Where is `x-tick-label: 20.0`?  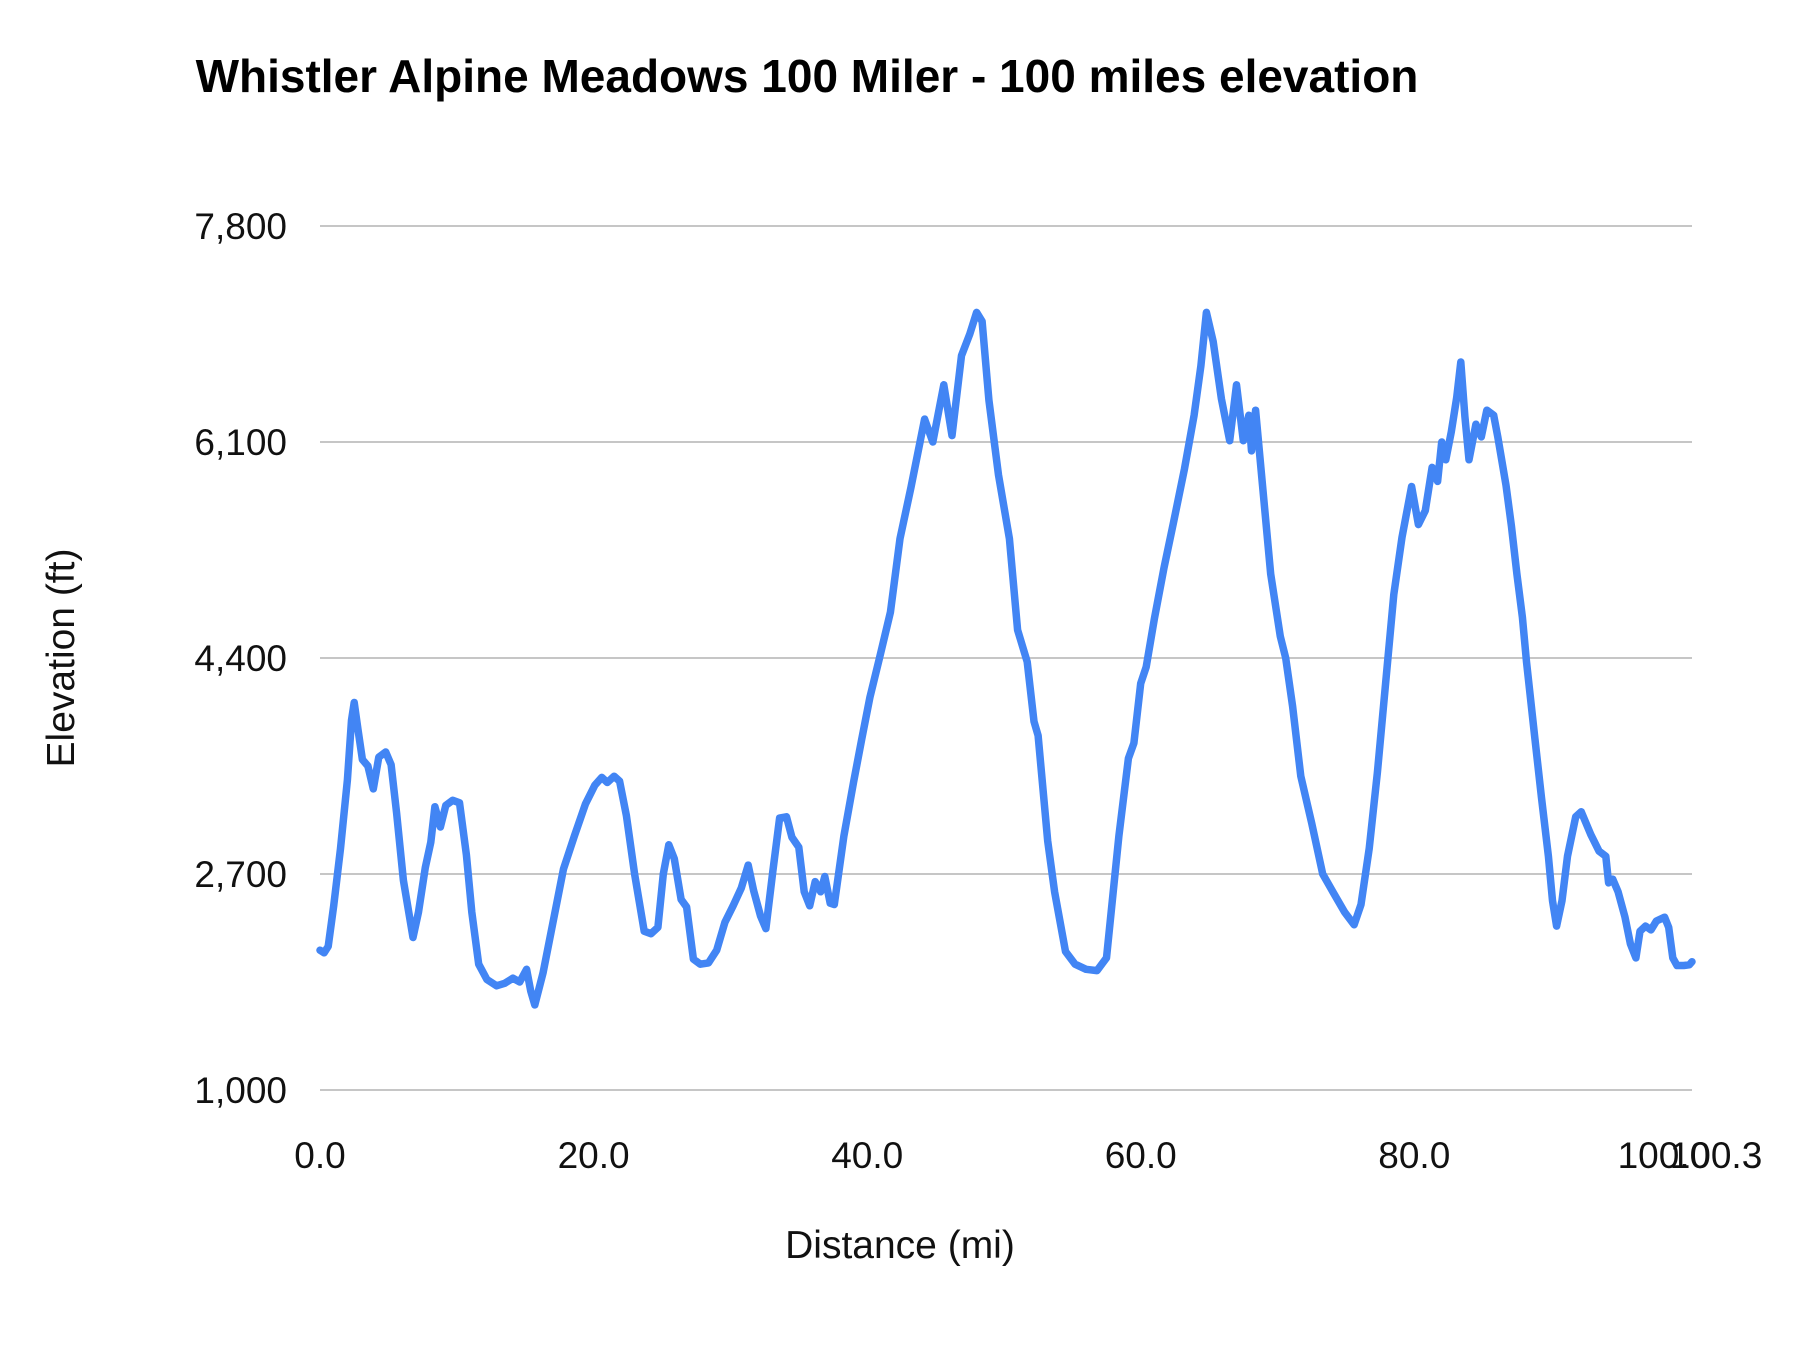 x-tick-label: 20.0 is located at coordinates (594, 1155).